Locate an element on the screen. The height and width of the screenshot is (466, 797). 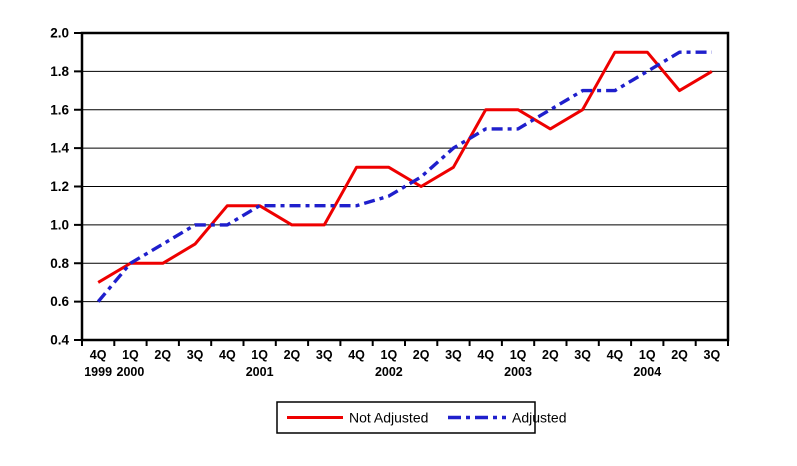
x-axis-year-label: 2000 is located at coordinates (131, 372).